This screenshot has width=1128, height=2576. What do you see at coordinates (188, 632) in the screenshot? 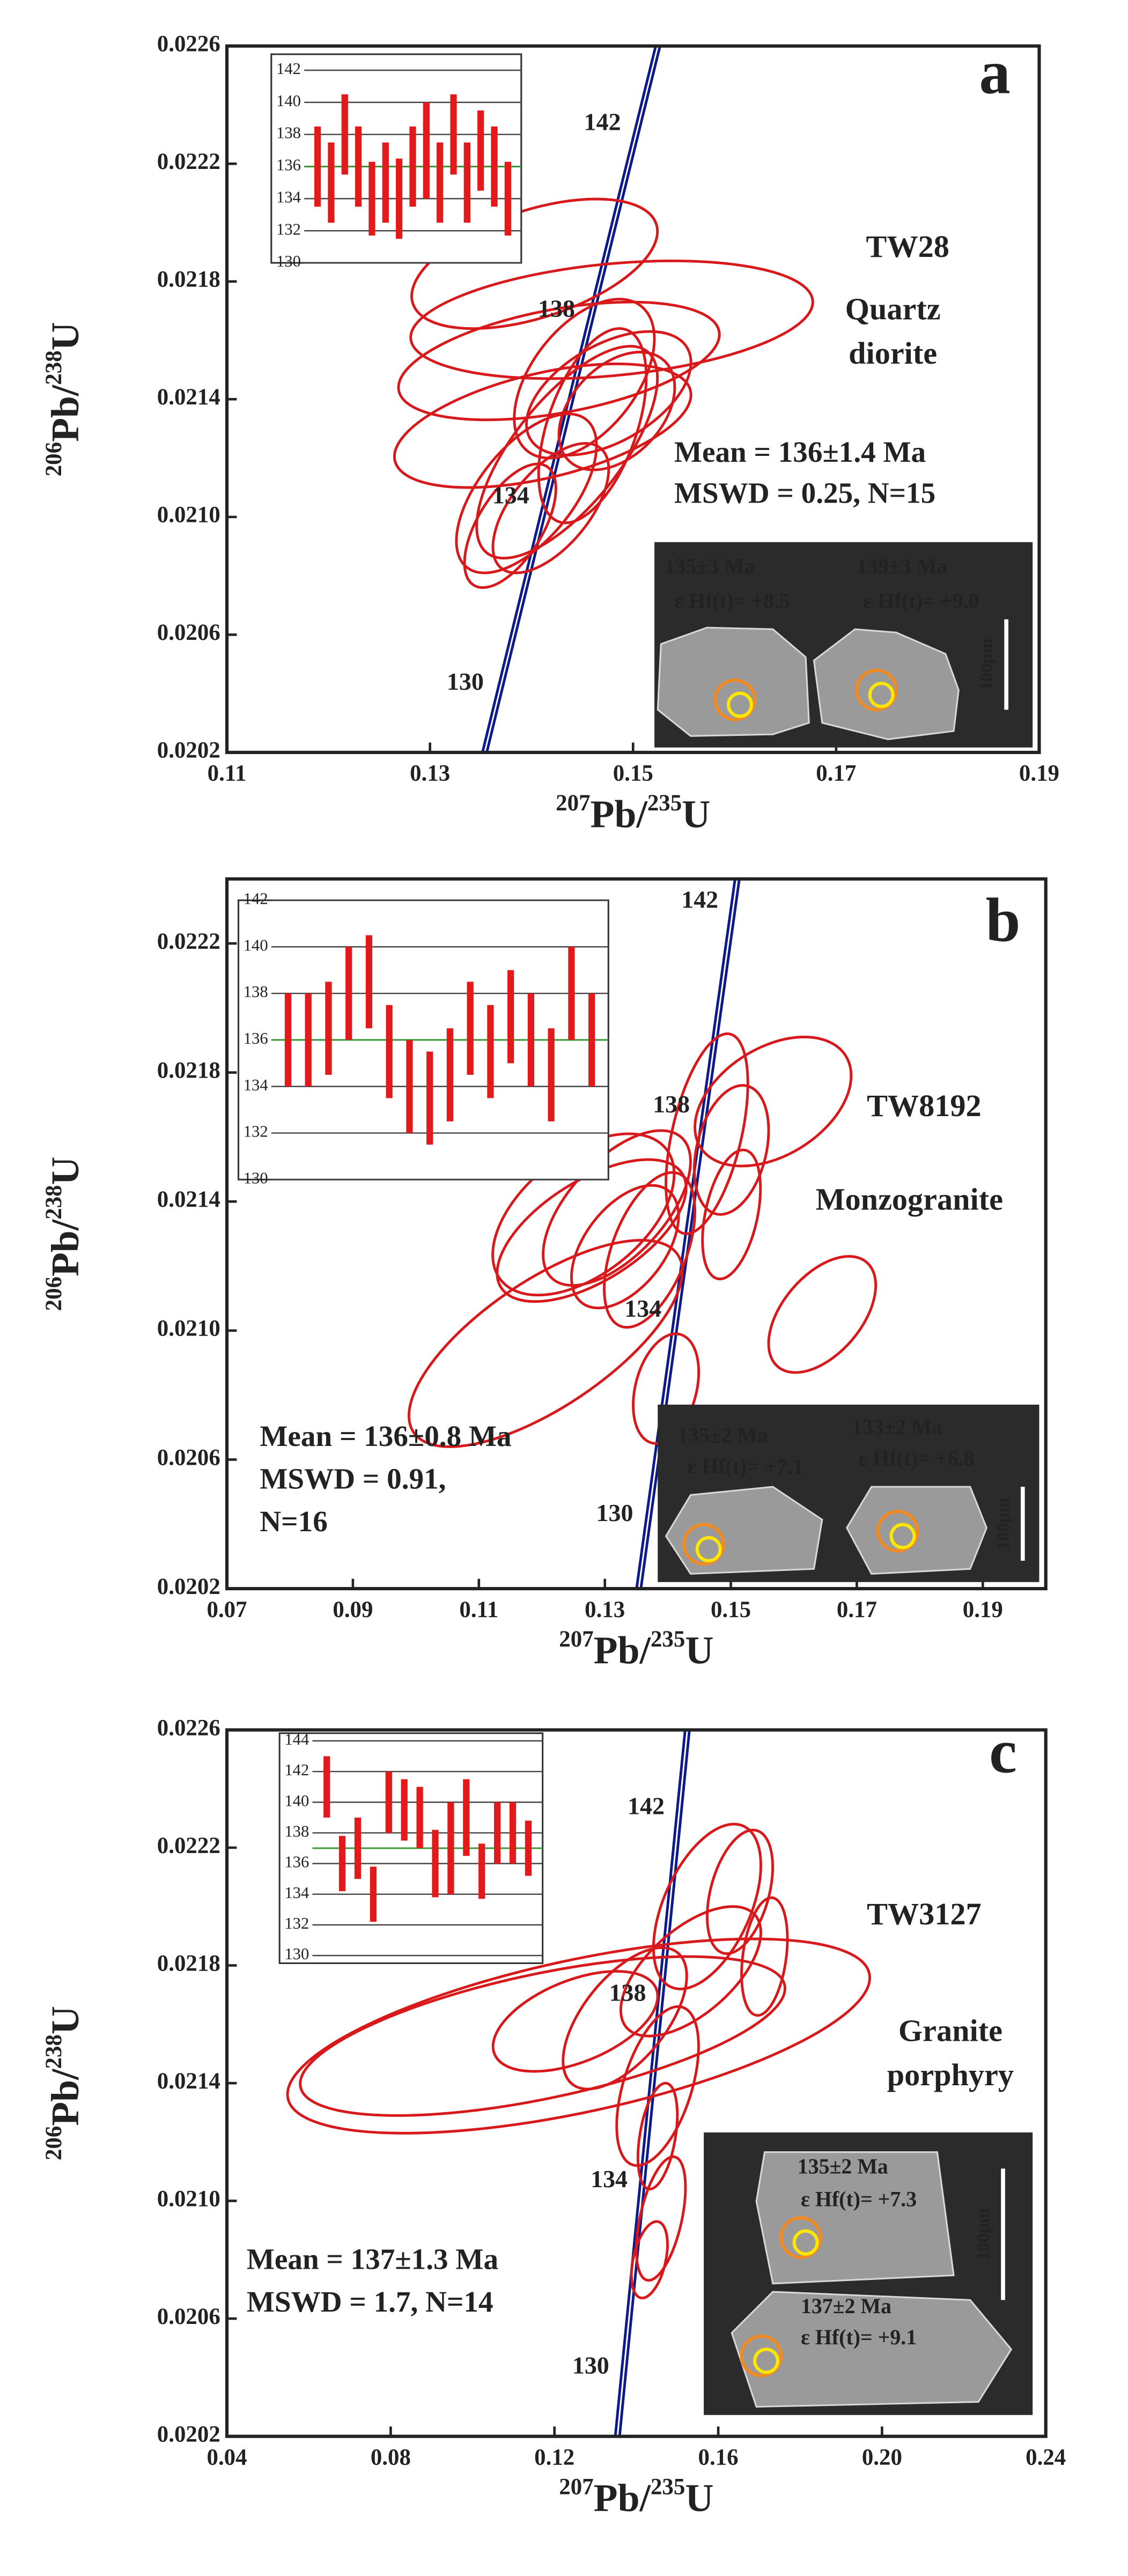
I see `y-tick-label: 0.0206` at bounding box center [188, 632].